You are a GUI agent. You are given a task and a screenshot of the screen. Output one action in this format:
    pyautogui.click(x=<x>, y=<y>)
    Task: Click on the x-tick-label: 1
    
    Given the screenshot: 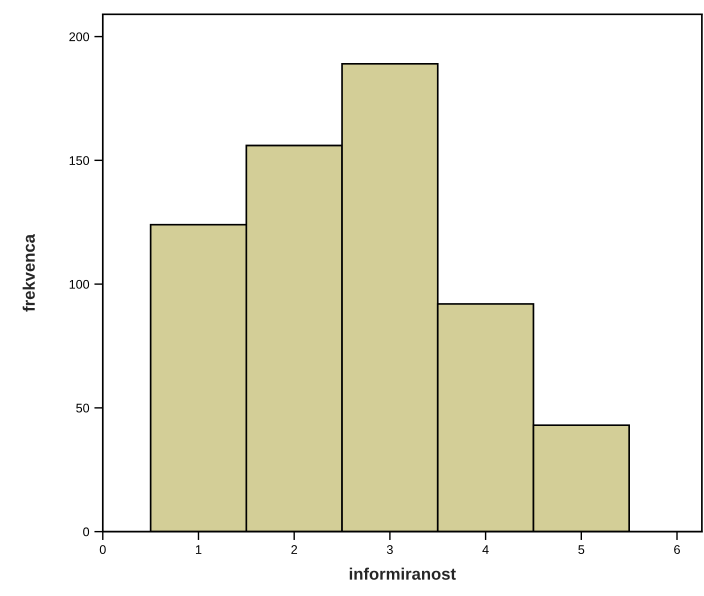 What is the action you would take?
    pyautogui.click(x=199, y=549)
    